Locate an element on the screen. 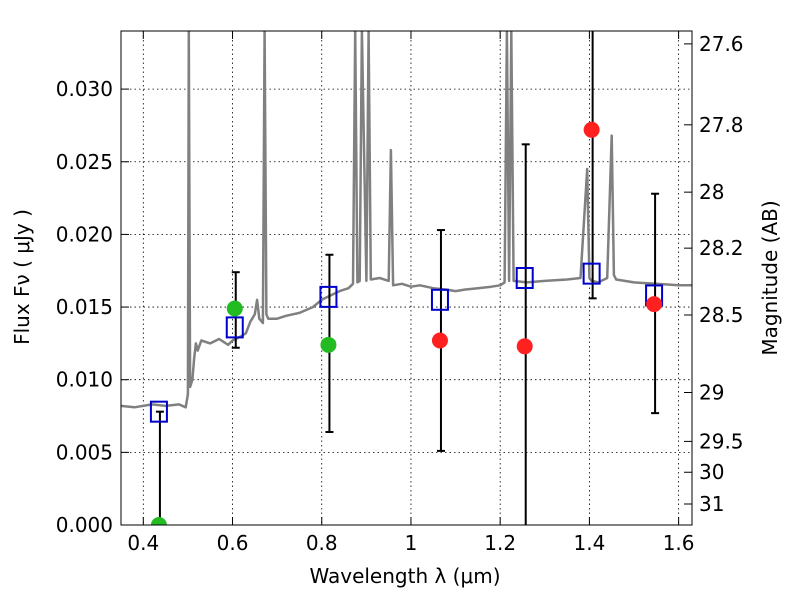 The image size is (800, 600). right-tick-label: 30 is located at coordinates (711, 472).